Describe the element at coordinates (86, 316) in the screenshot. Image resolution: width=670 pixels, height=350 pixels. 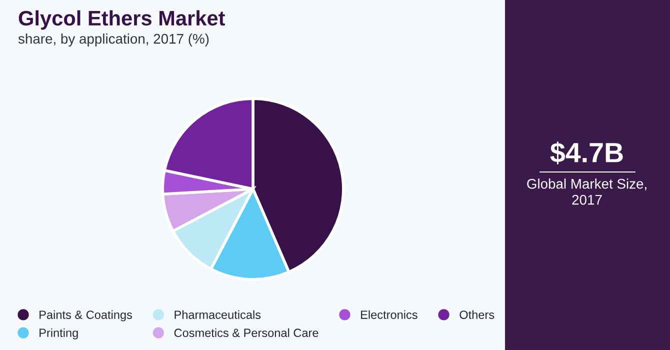
I see `legend-label: Paints & Coatings` at that location.